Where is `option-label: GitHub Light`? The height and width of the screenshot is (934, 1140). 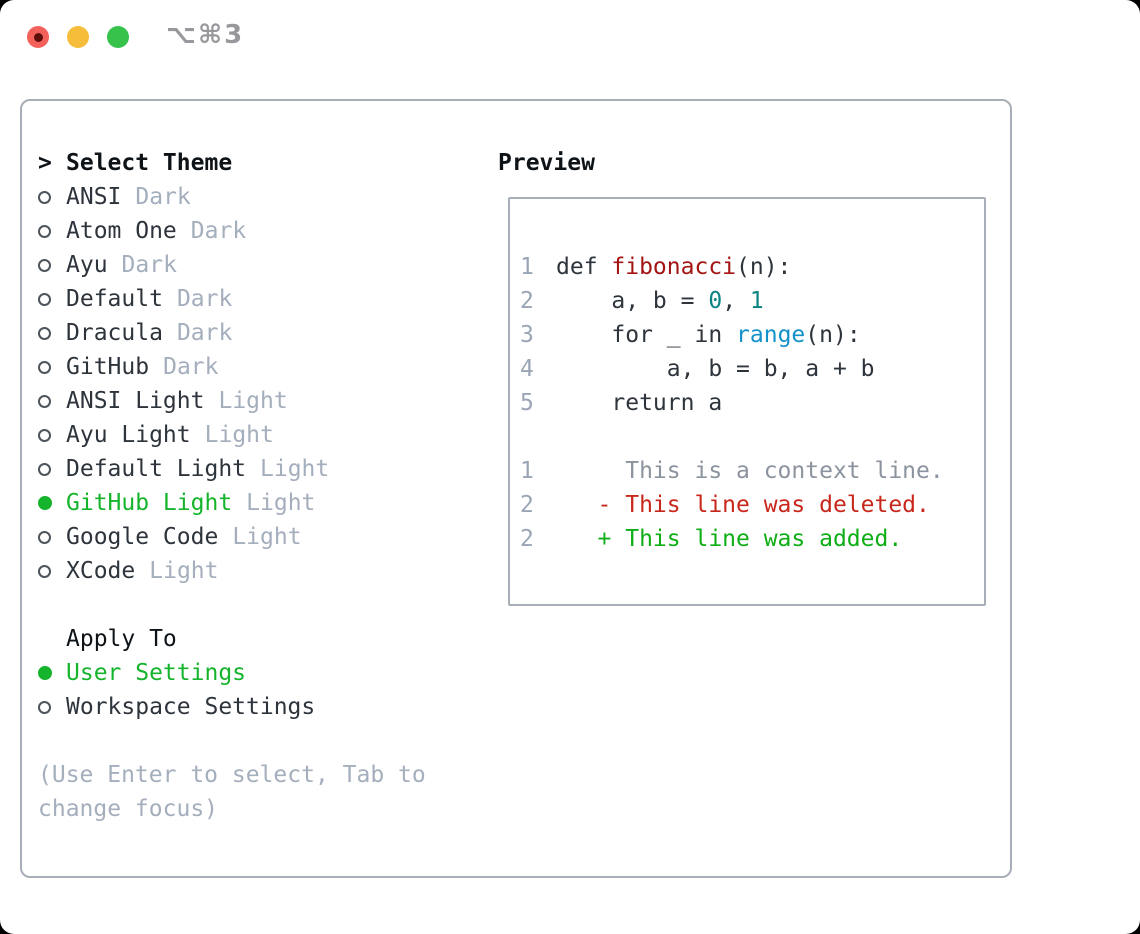 option-label: GitHub Light is located at coordinates (149, 503).